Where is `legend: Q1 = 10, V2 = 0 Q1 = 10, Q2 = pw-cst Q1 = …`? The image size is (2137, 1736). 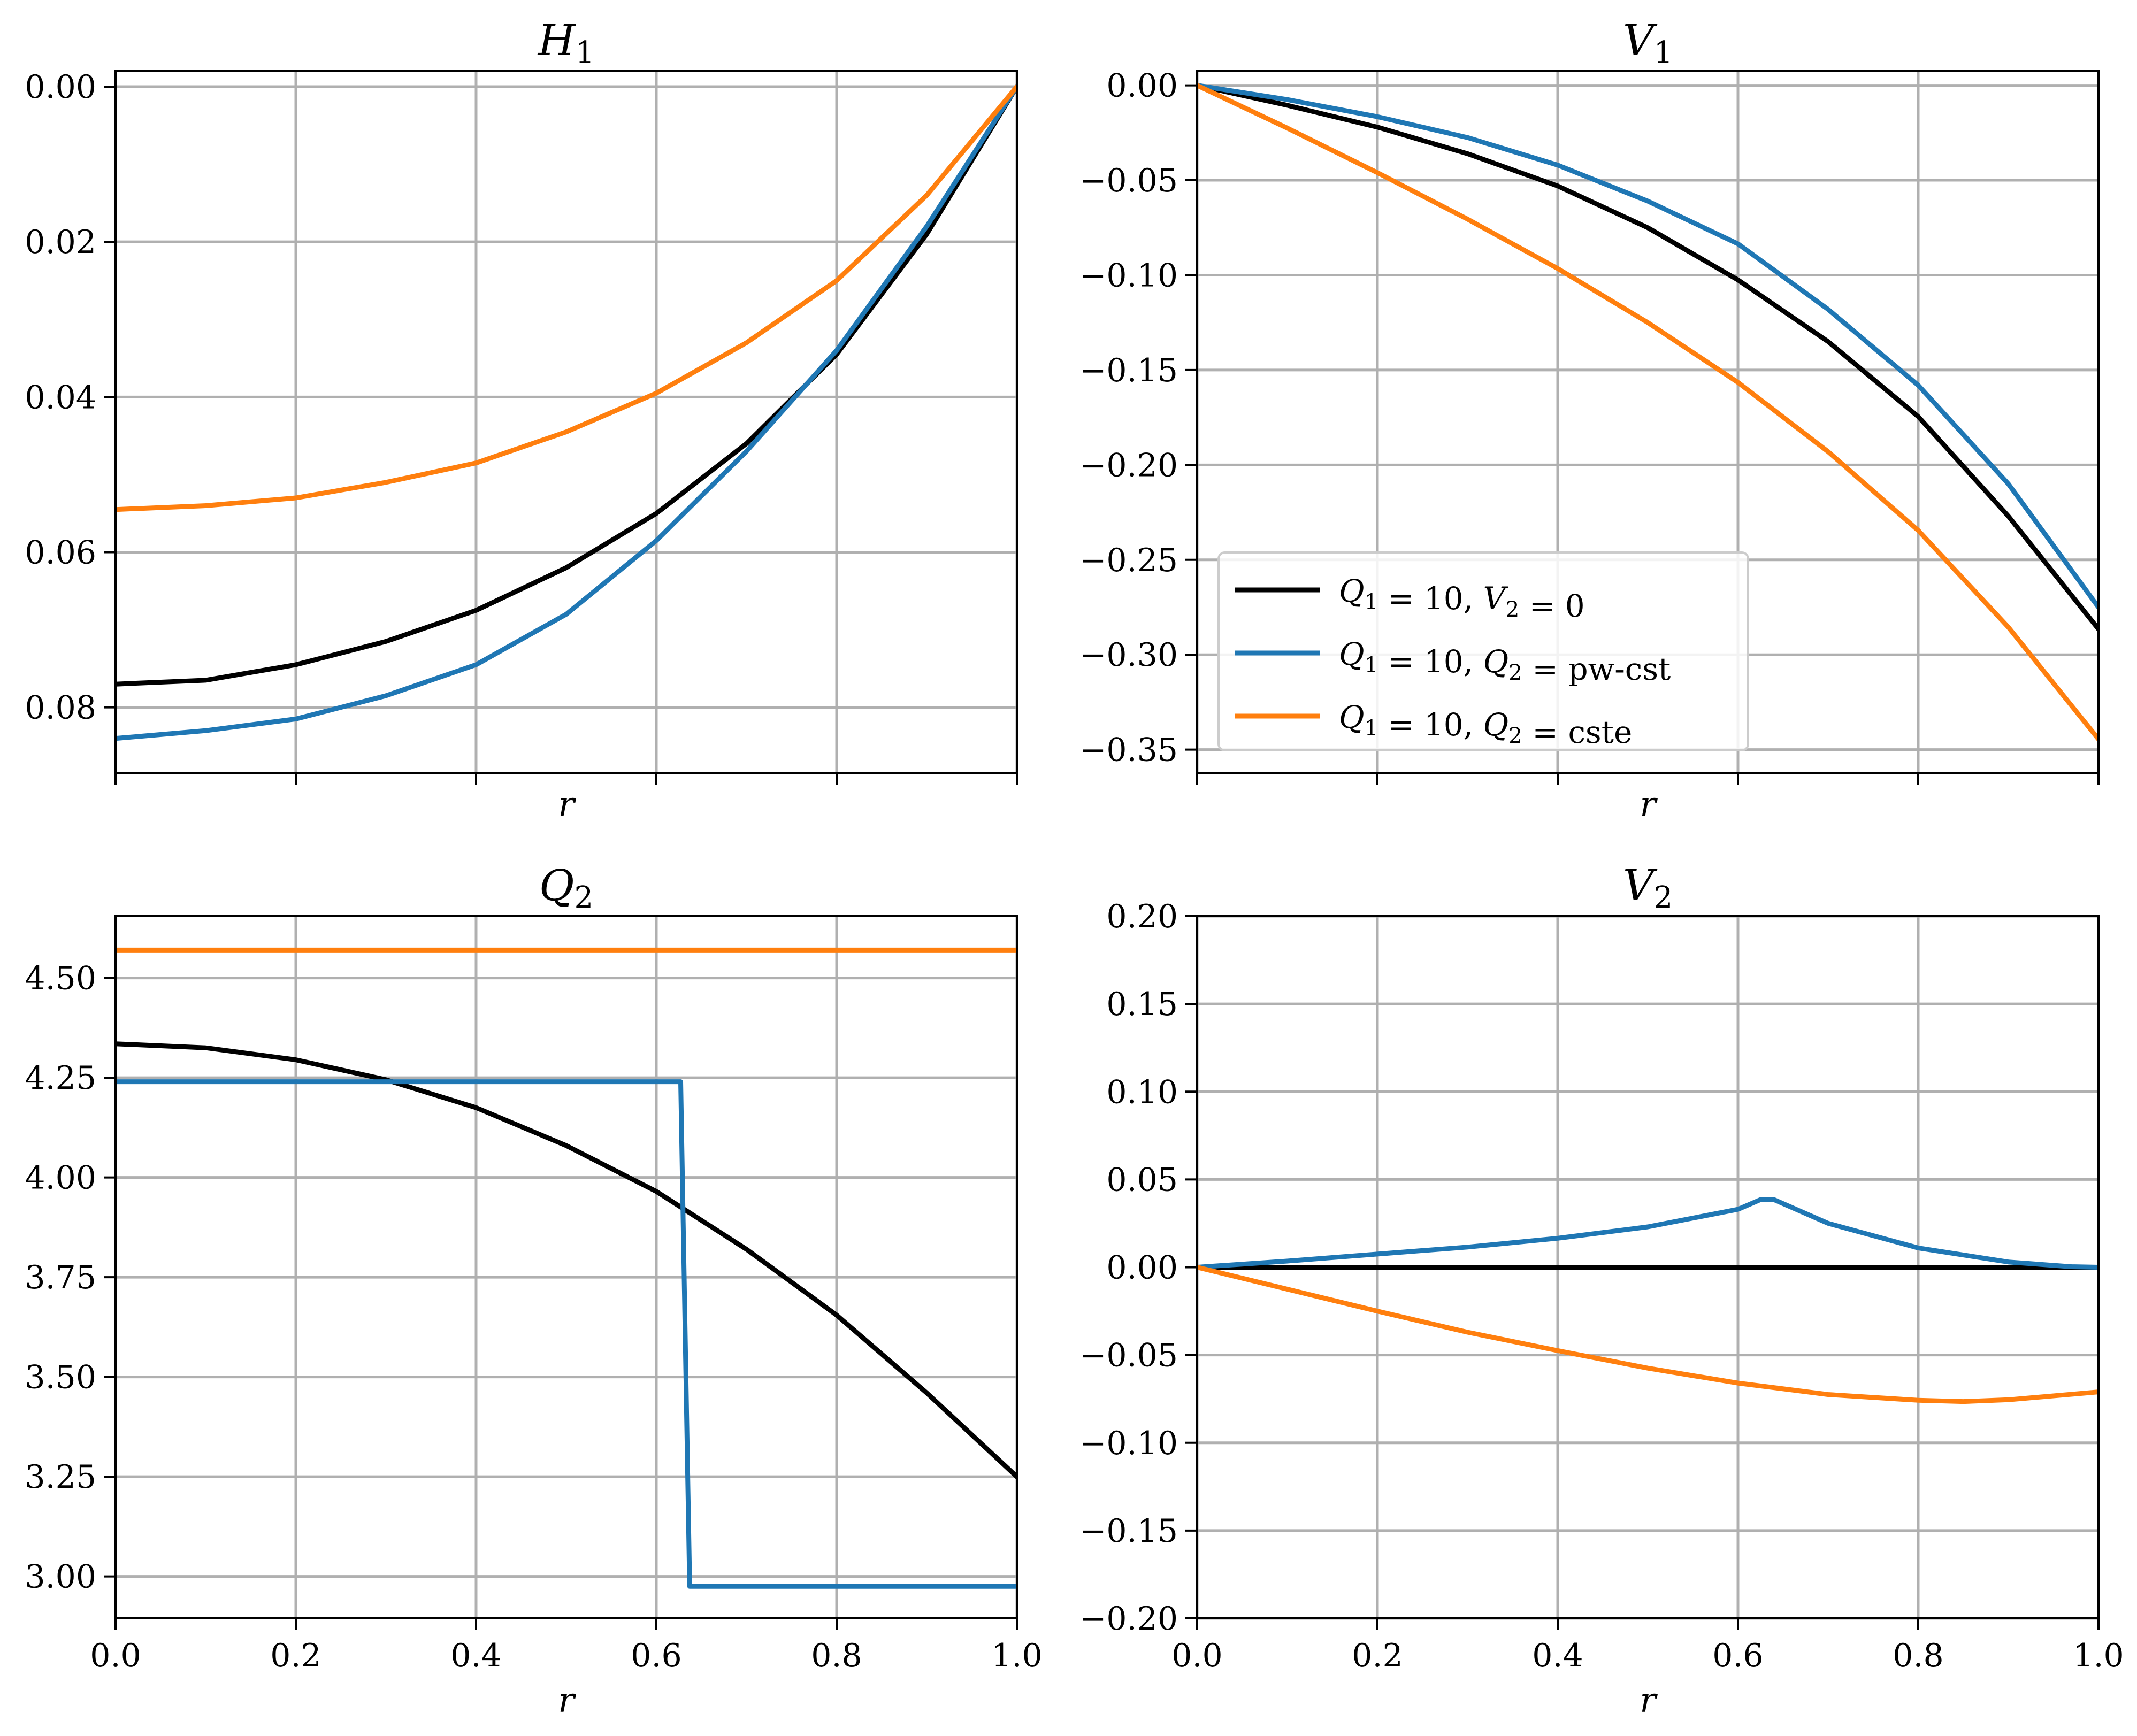
legend: Q1 = 10, V2 = 0 Q1 = 10, Q2 = pw-cst Q1 = … is located at coordinates (1483, 651).